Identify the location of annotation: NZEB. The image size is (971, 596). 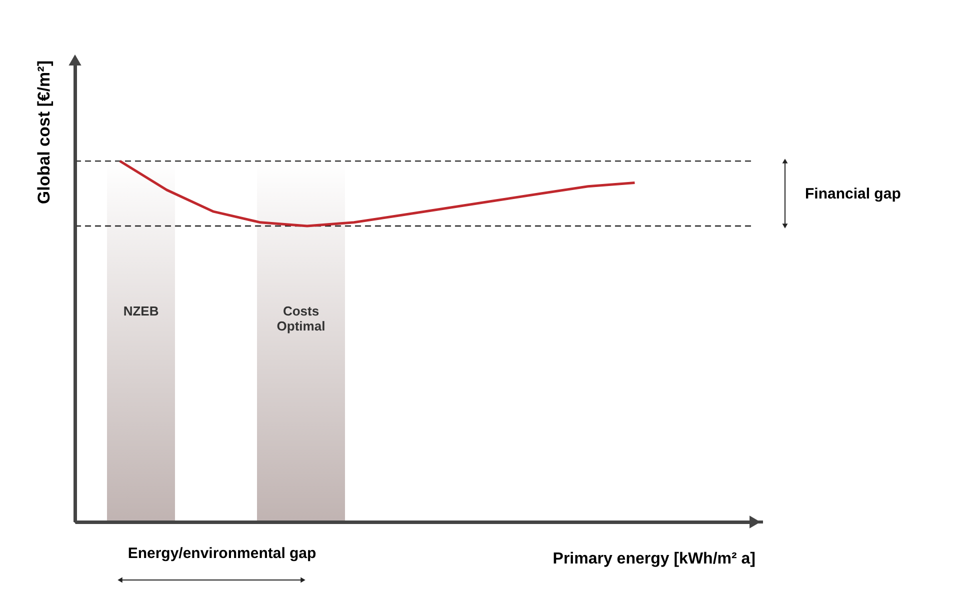
(141, 310).